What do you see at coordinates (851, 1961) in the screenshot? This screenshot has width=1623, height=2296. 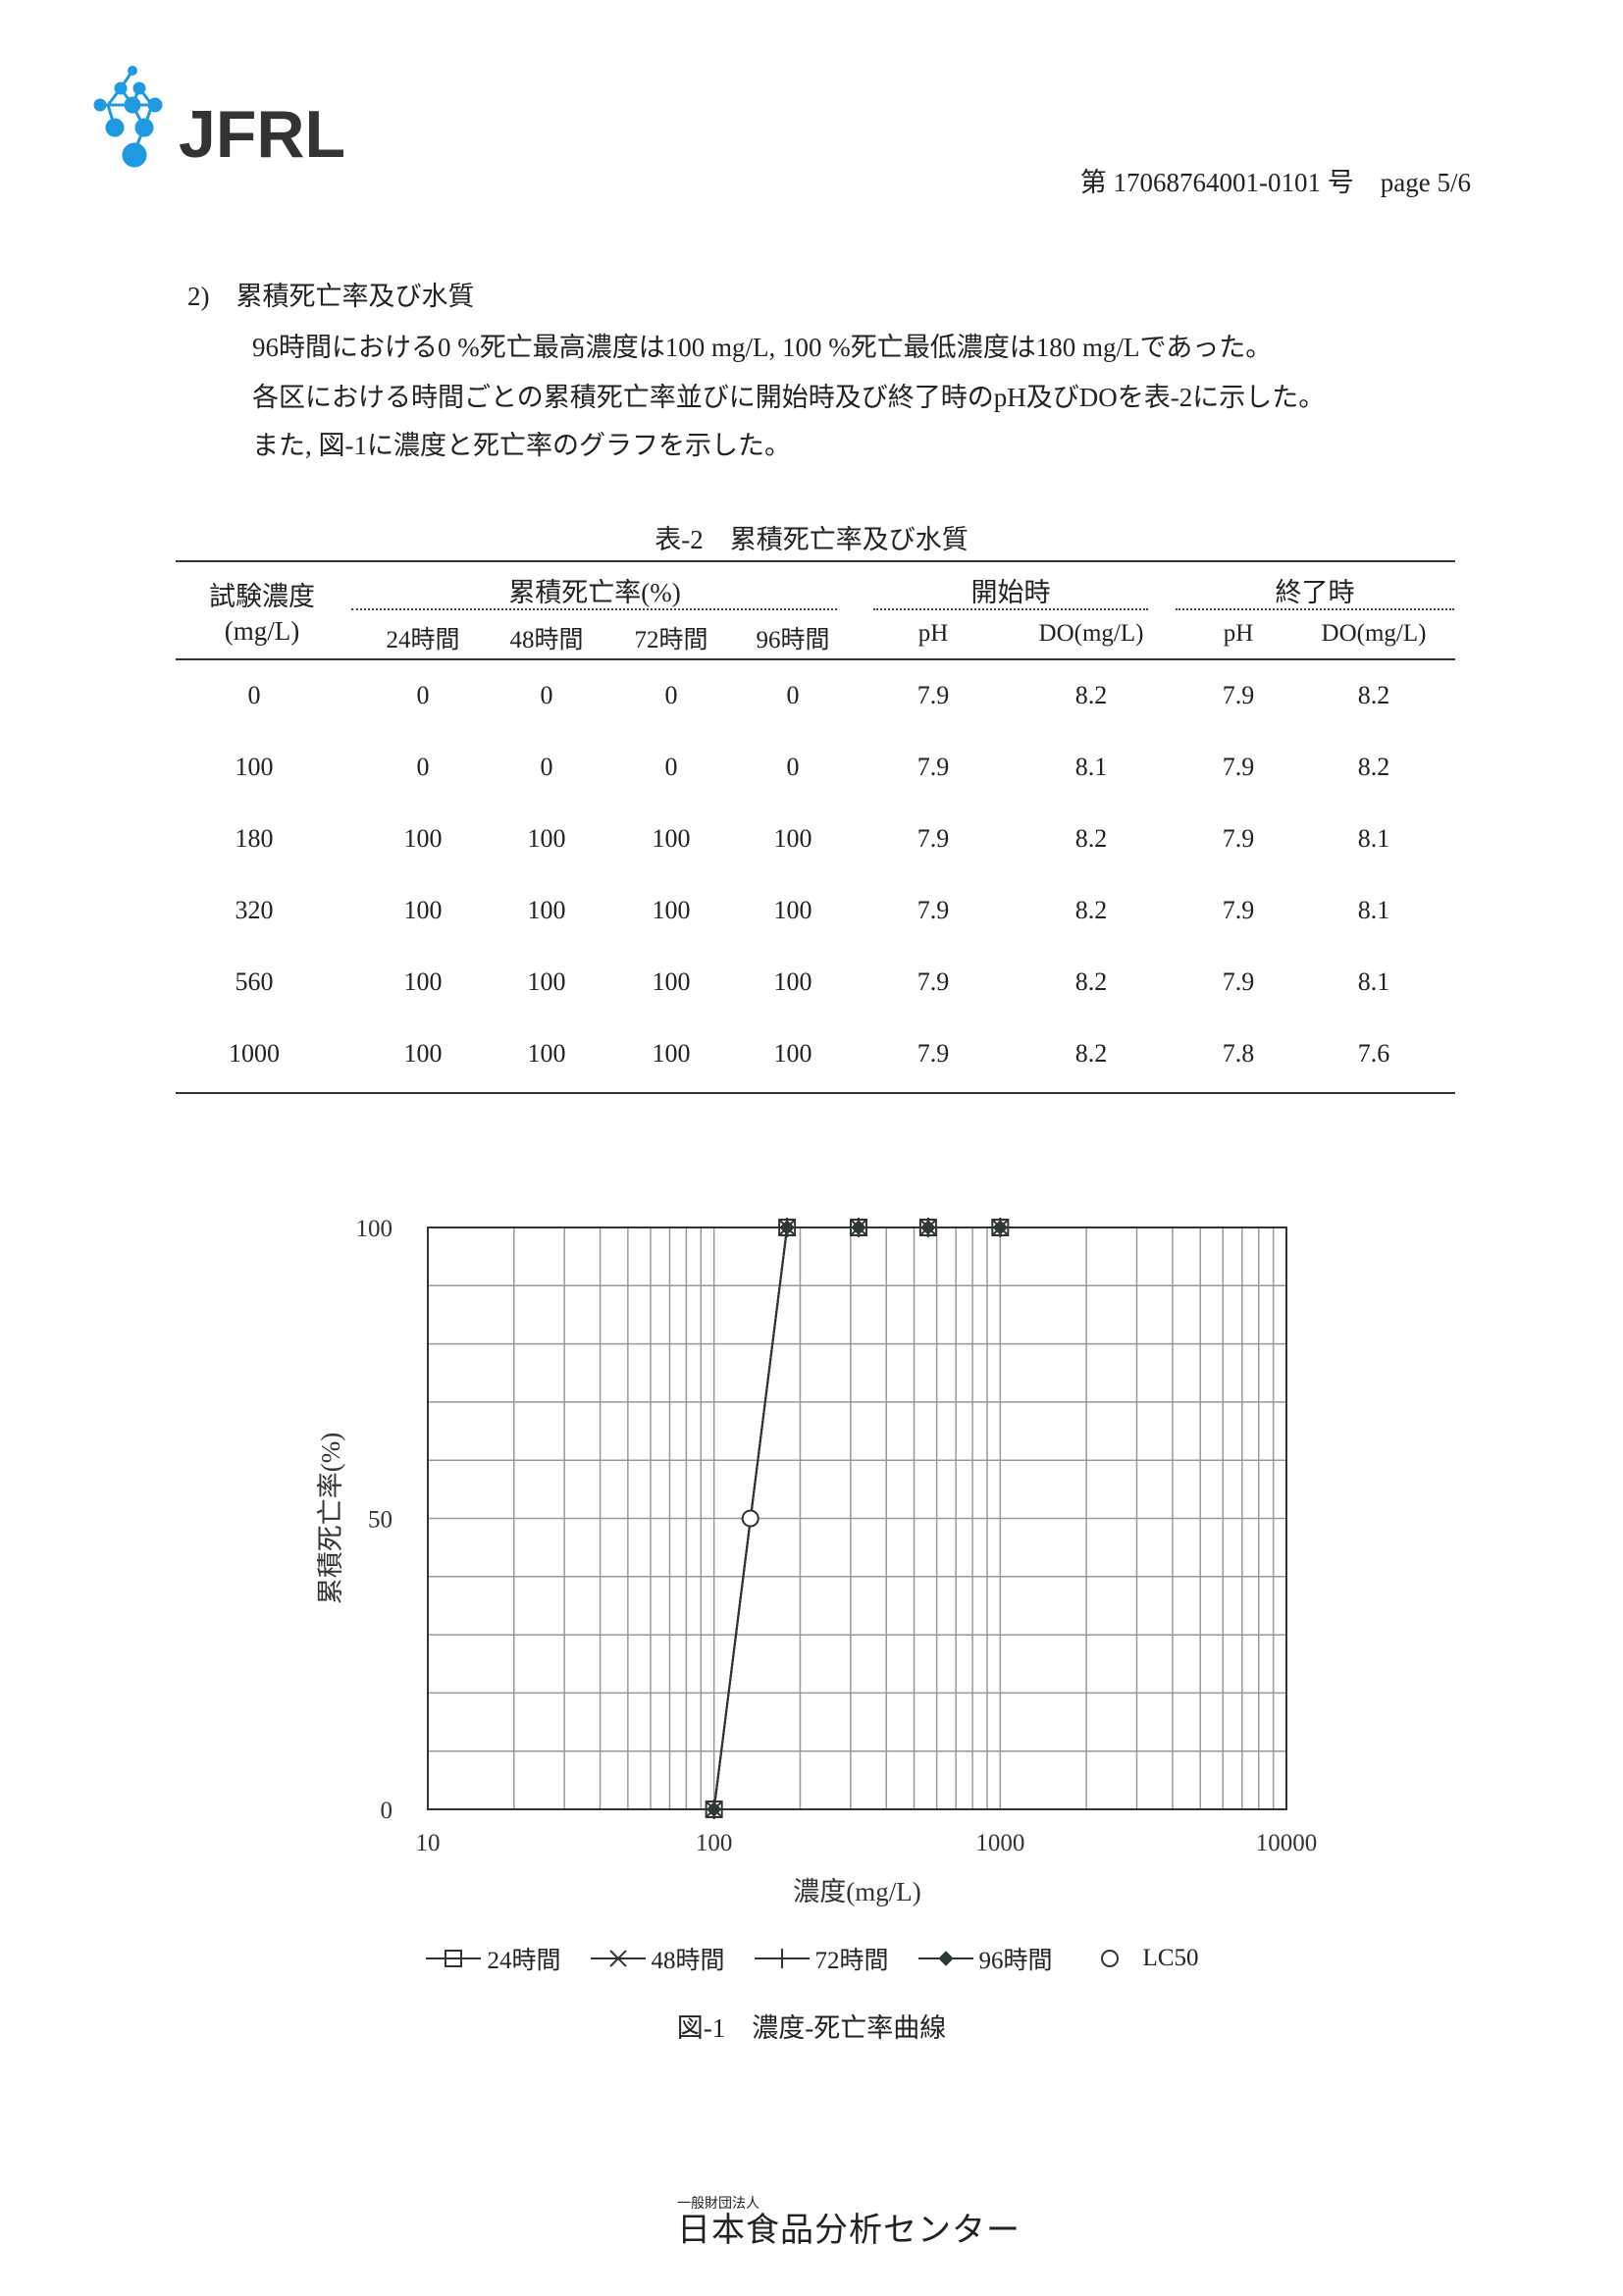 I see `legend-label: 72時間` at bounding box center [851, 1961].